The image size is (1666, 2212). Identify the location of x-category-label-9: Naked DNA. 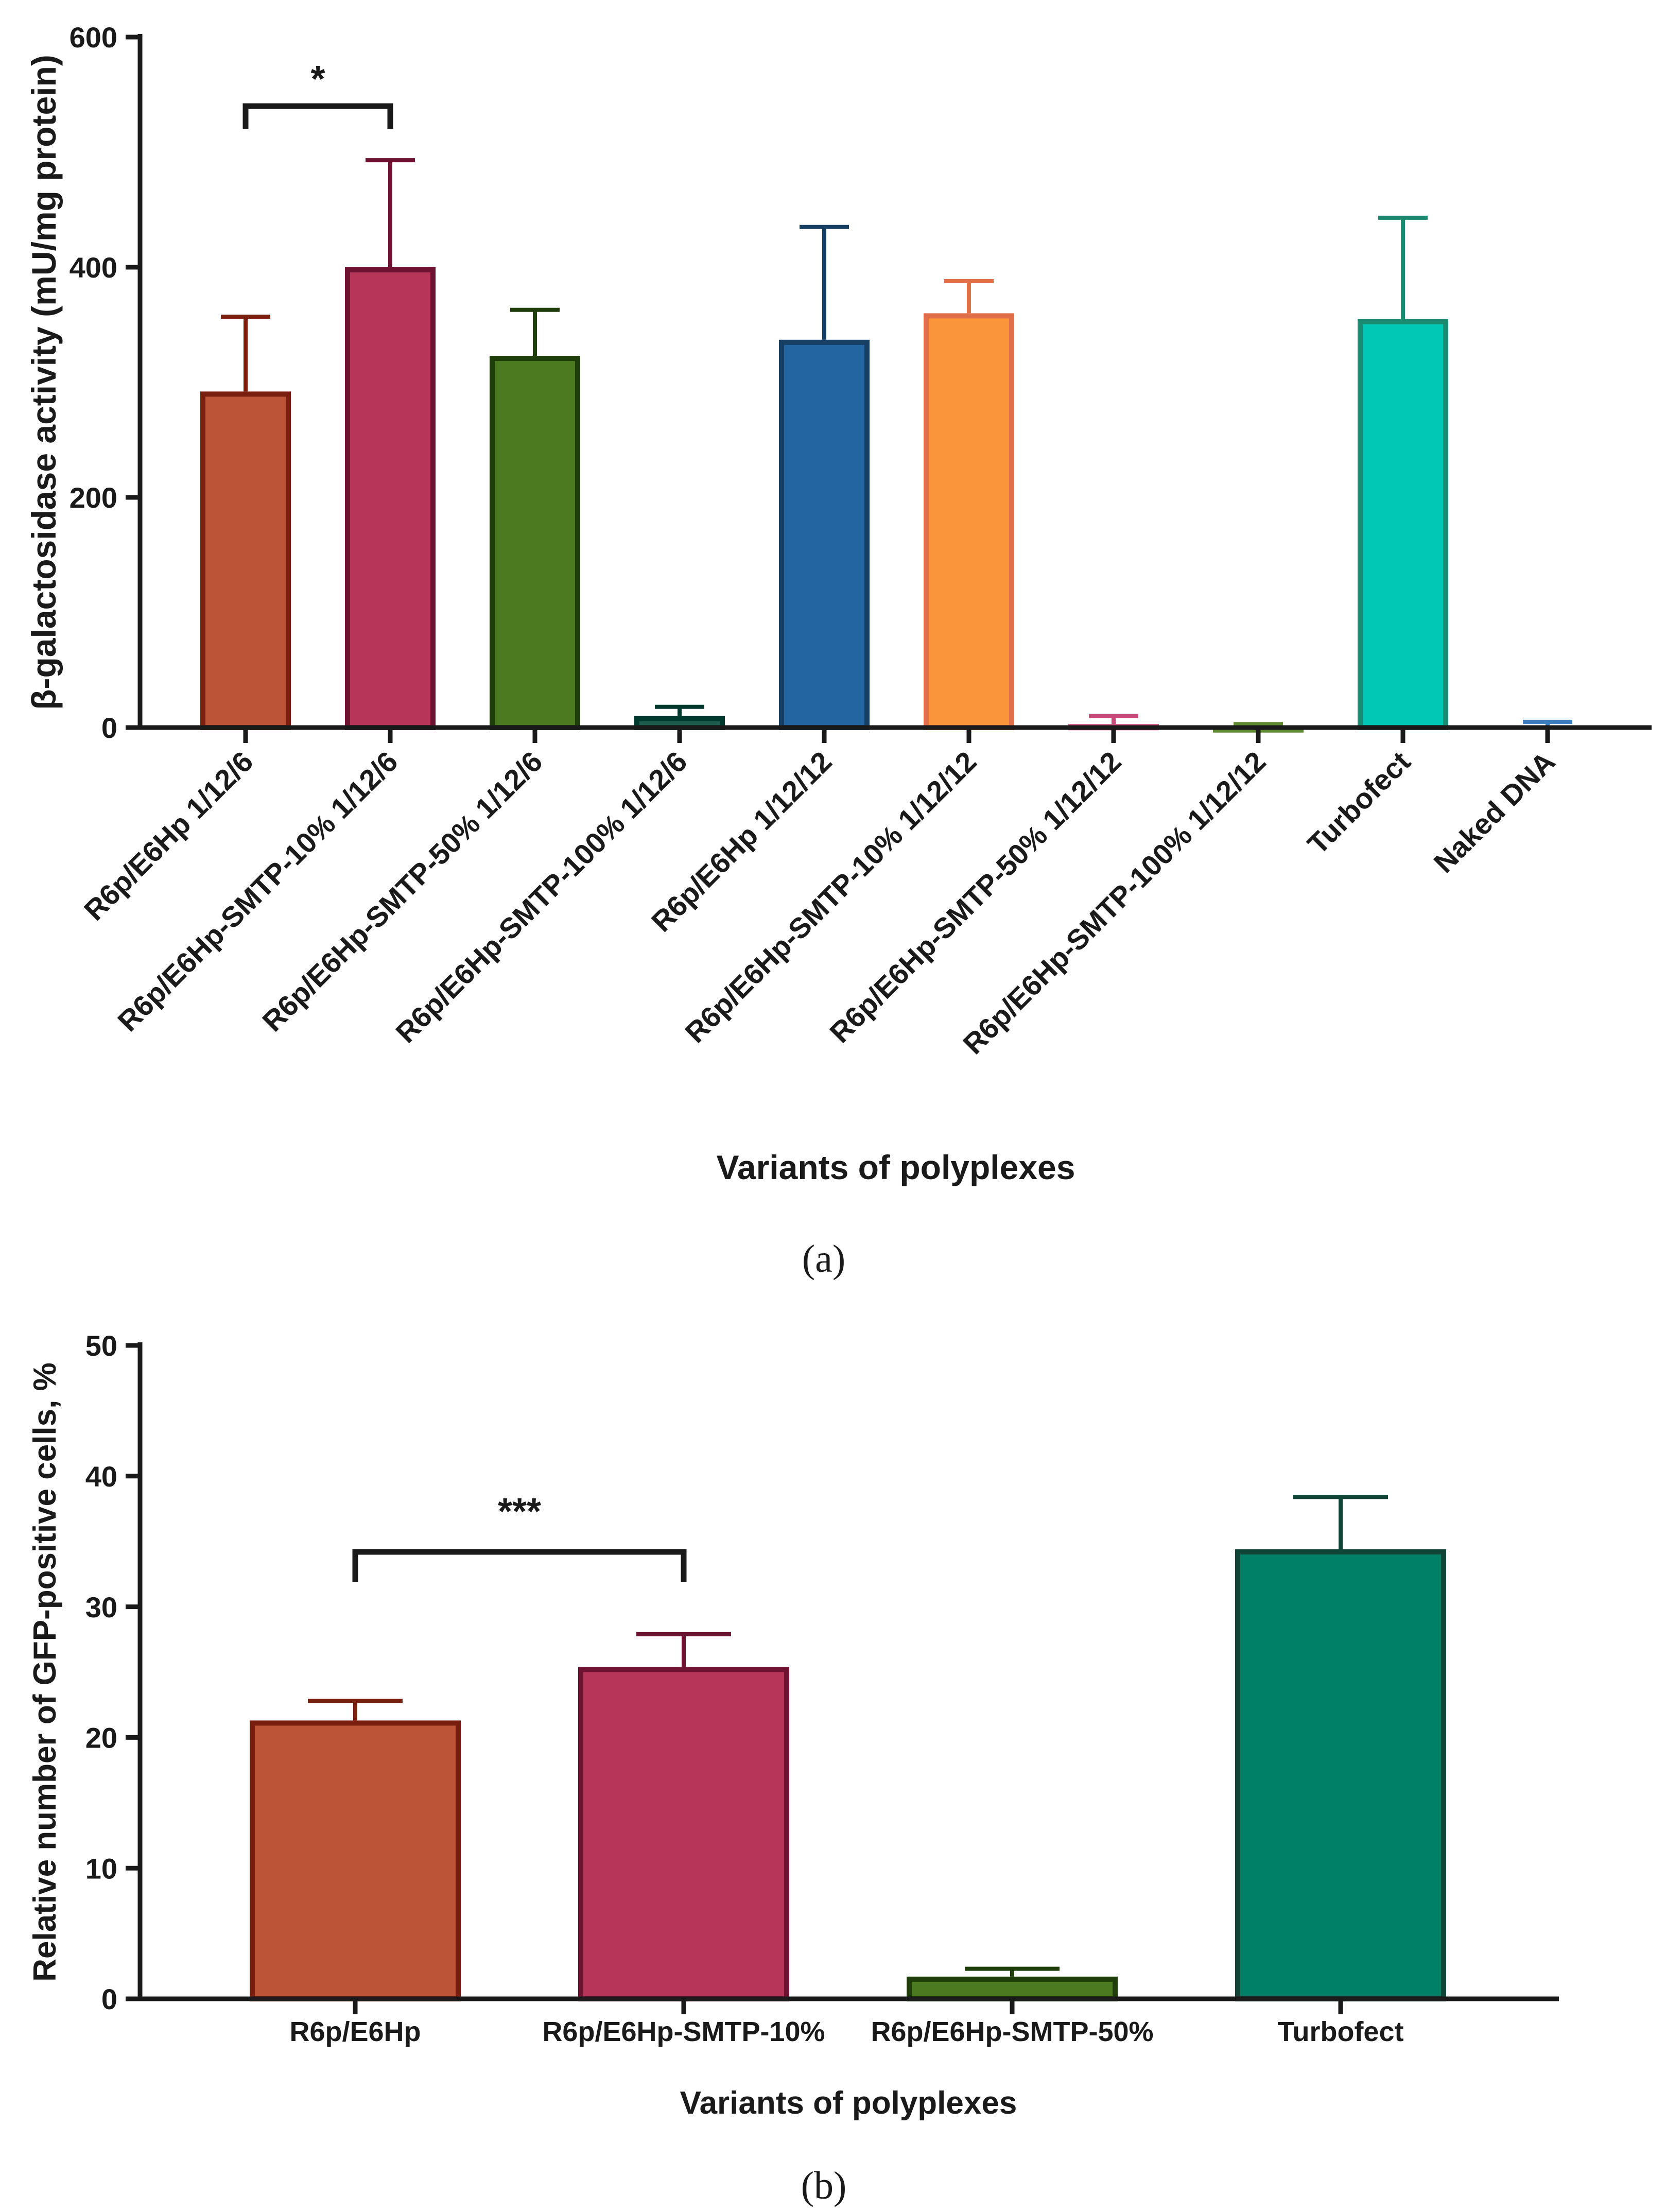
(1494, 812).